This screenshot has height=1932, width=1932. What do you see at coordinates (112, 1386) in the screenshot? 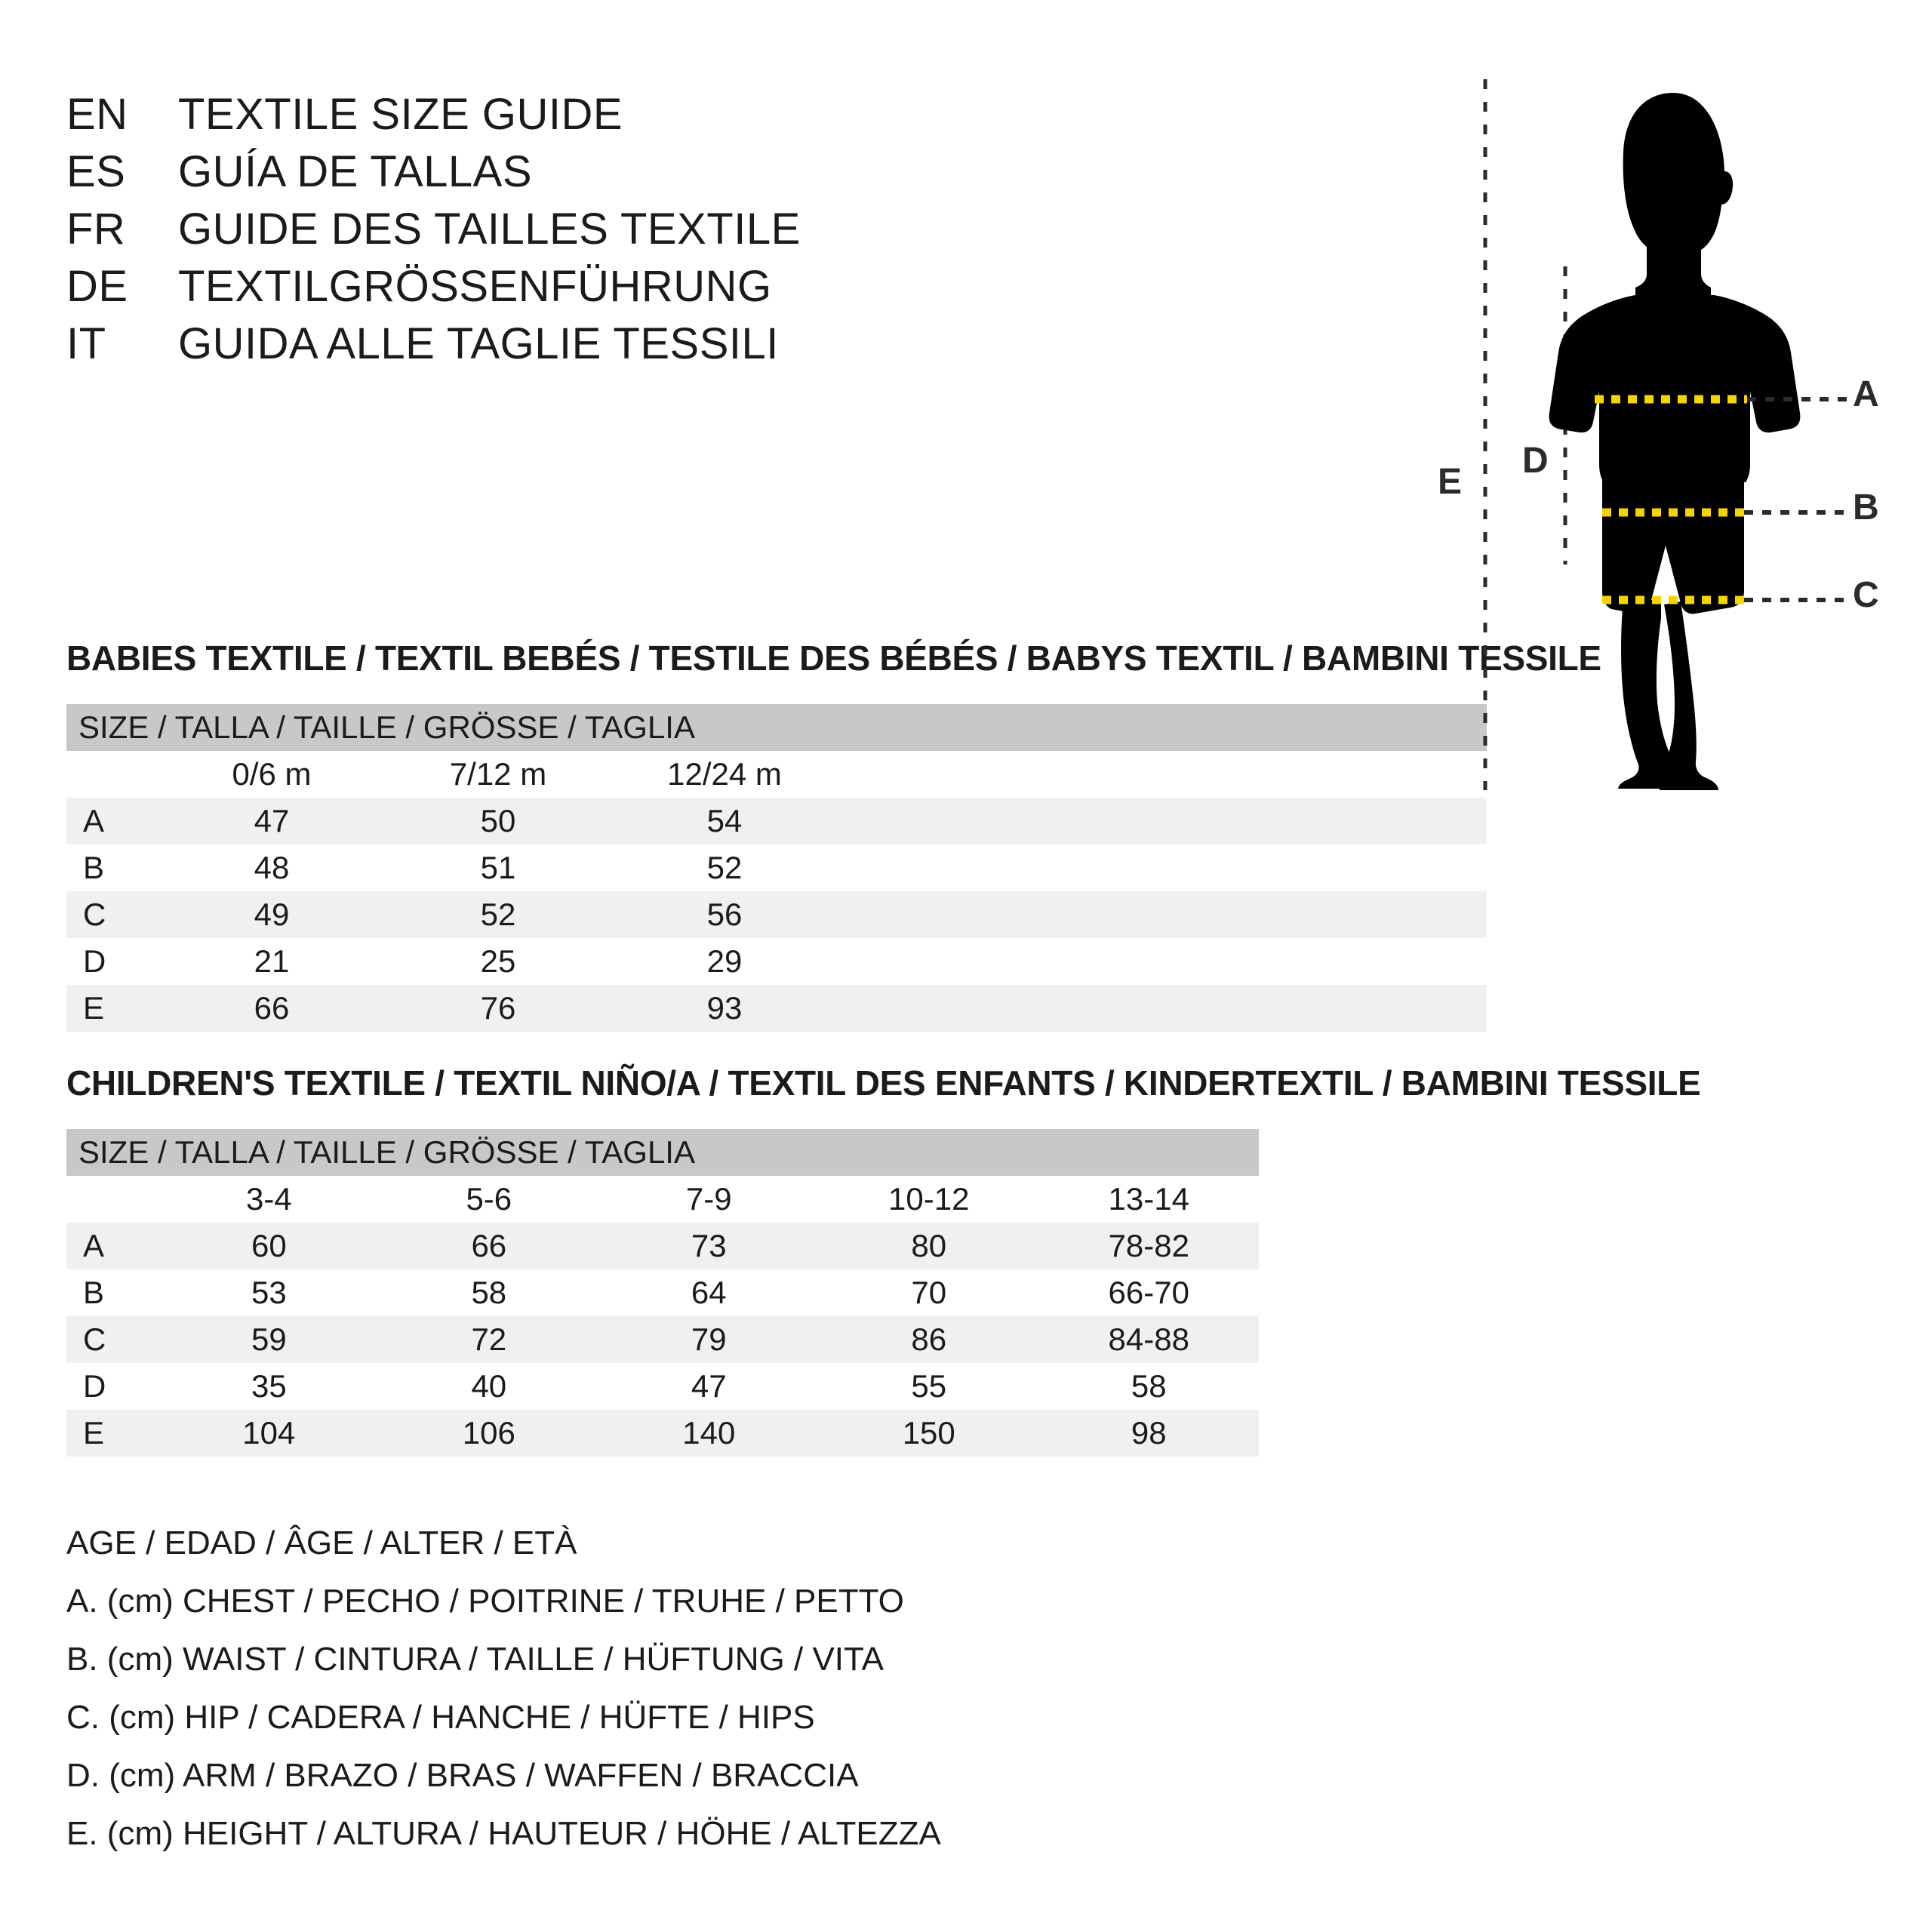
I see `children-row-key-d: D` at bounding box center [112, 1386].